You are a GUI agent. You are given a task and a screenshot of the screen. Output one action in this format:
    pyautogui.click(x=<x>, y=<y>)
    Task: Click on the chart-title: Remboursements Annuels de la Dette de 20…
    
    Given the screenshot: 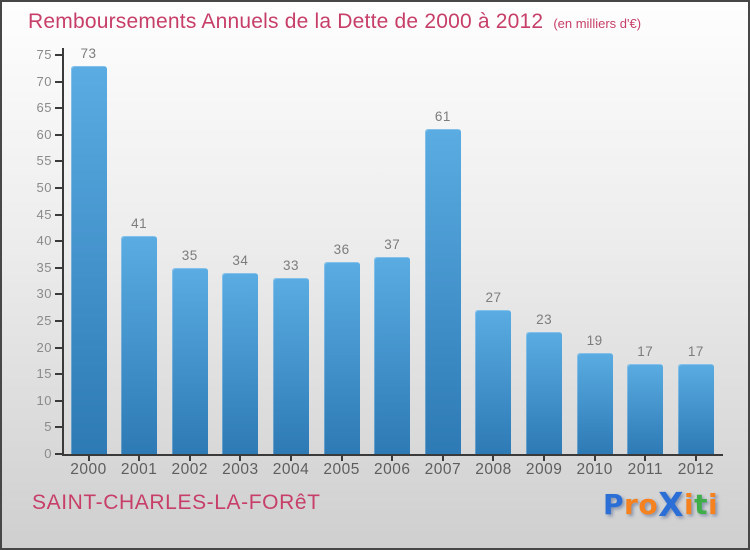 What is the action you would take?
    pyautogui.click(x=286, y=21)
    